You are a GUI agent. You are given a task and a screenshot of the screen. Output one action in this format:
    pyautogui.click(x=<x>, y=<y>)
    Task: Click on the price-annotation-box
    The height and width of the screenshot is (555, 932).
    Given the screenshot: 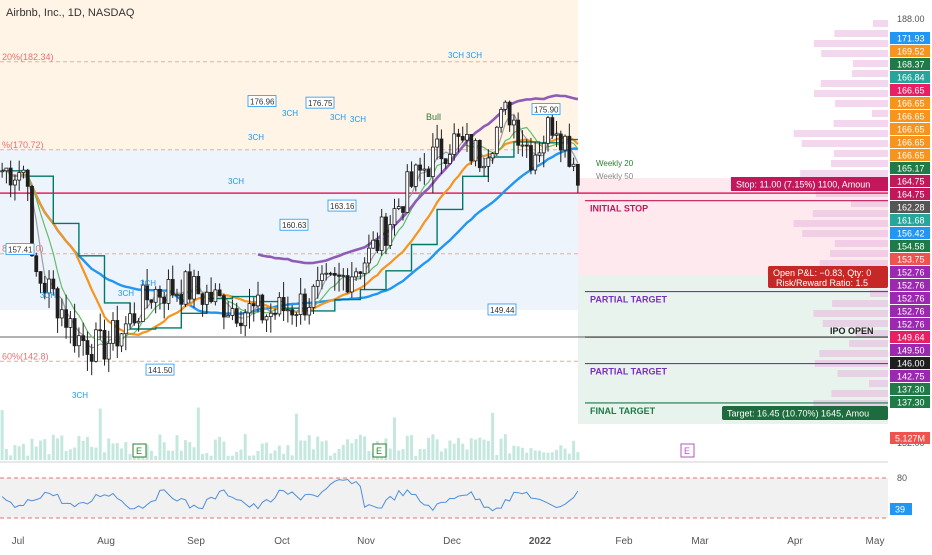 What is the action you would take?
    pyautogui.click(x=502, y=309)
    